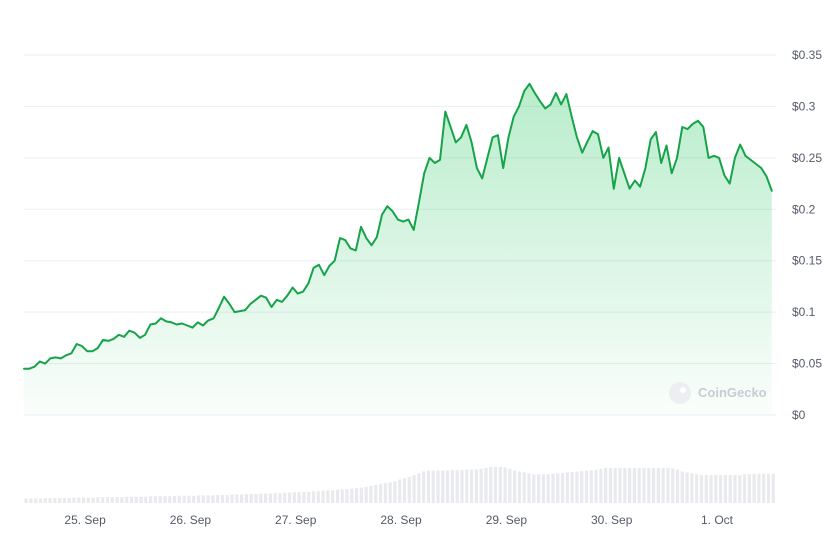 The image size is (833, 549). Describe the element at coordinates (807, 158) in the screenshot. I see `y-tick-label: $0.25` at that location.